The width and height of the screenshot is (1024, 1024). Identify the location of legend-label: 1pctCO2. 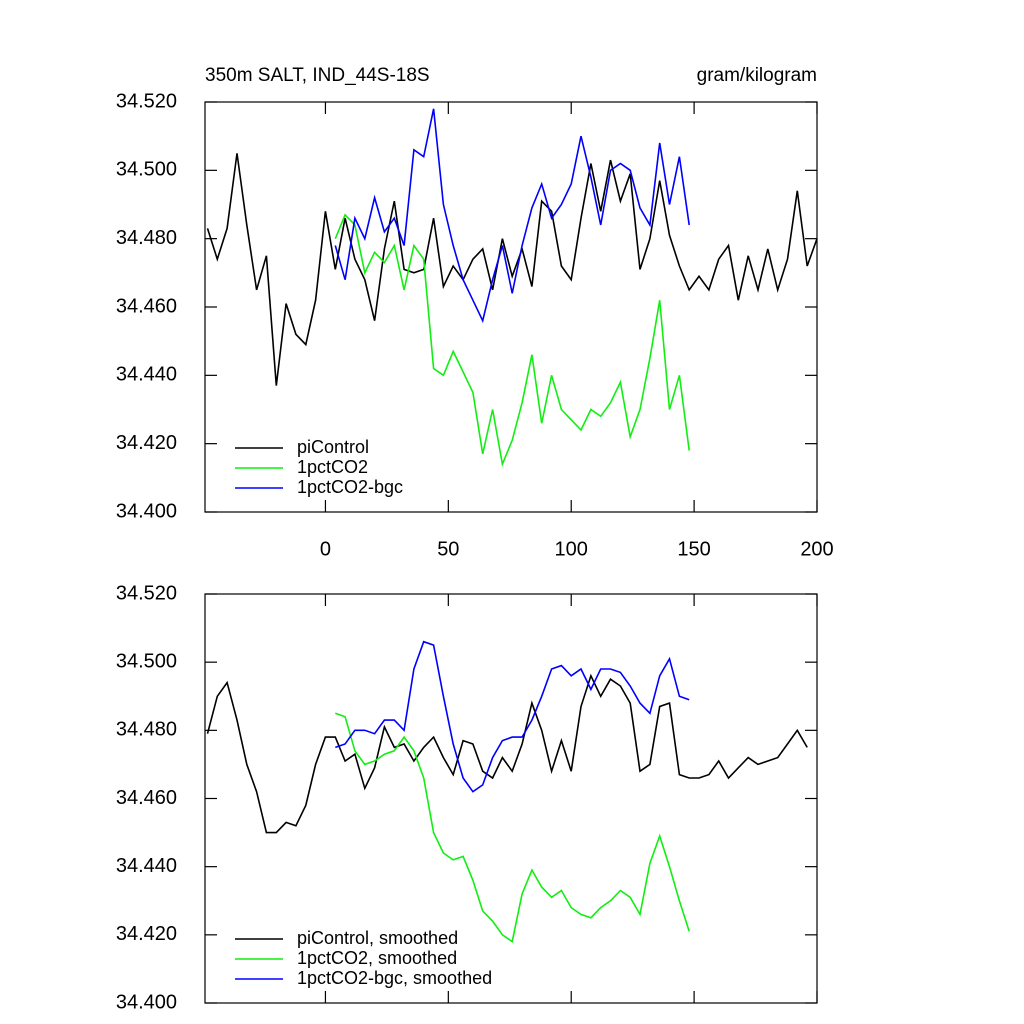
(332, 467).